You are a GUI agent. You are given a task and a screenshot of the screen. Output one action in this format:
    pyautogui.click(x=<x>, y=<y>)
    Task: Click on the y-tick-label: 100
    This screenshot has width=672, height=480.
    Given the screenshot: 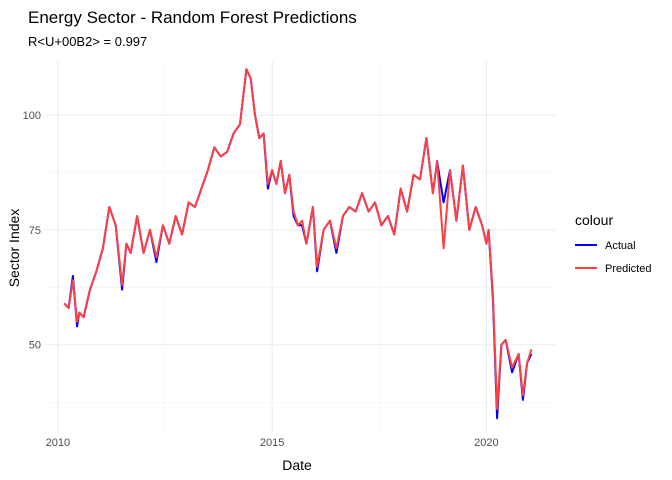 What is the action you would take?
    pyautogui.click(x=32, y=116)
    